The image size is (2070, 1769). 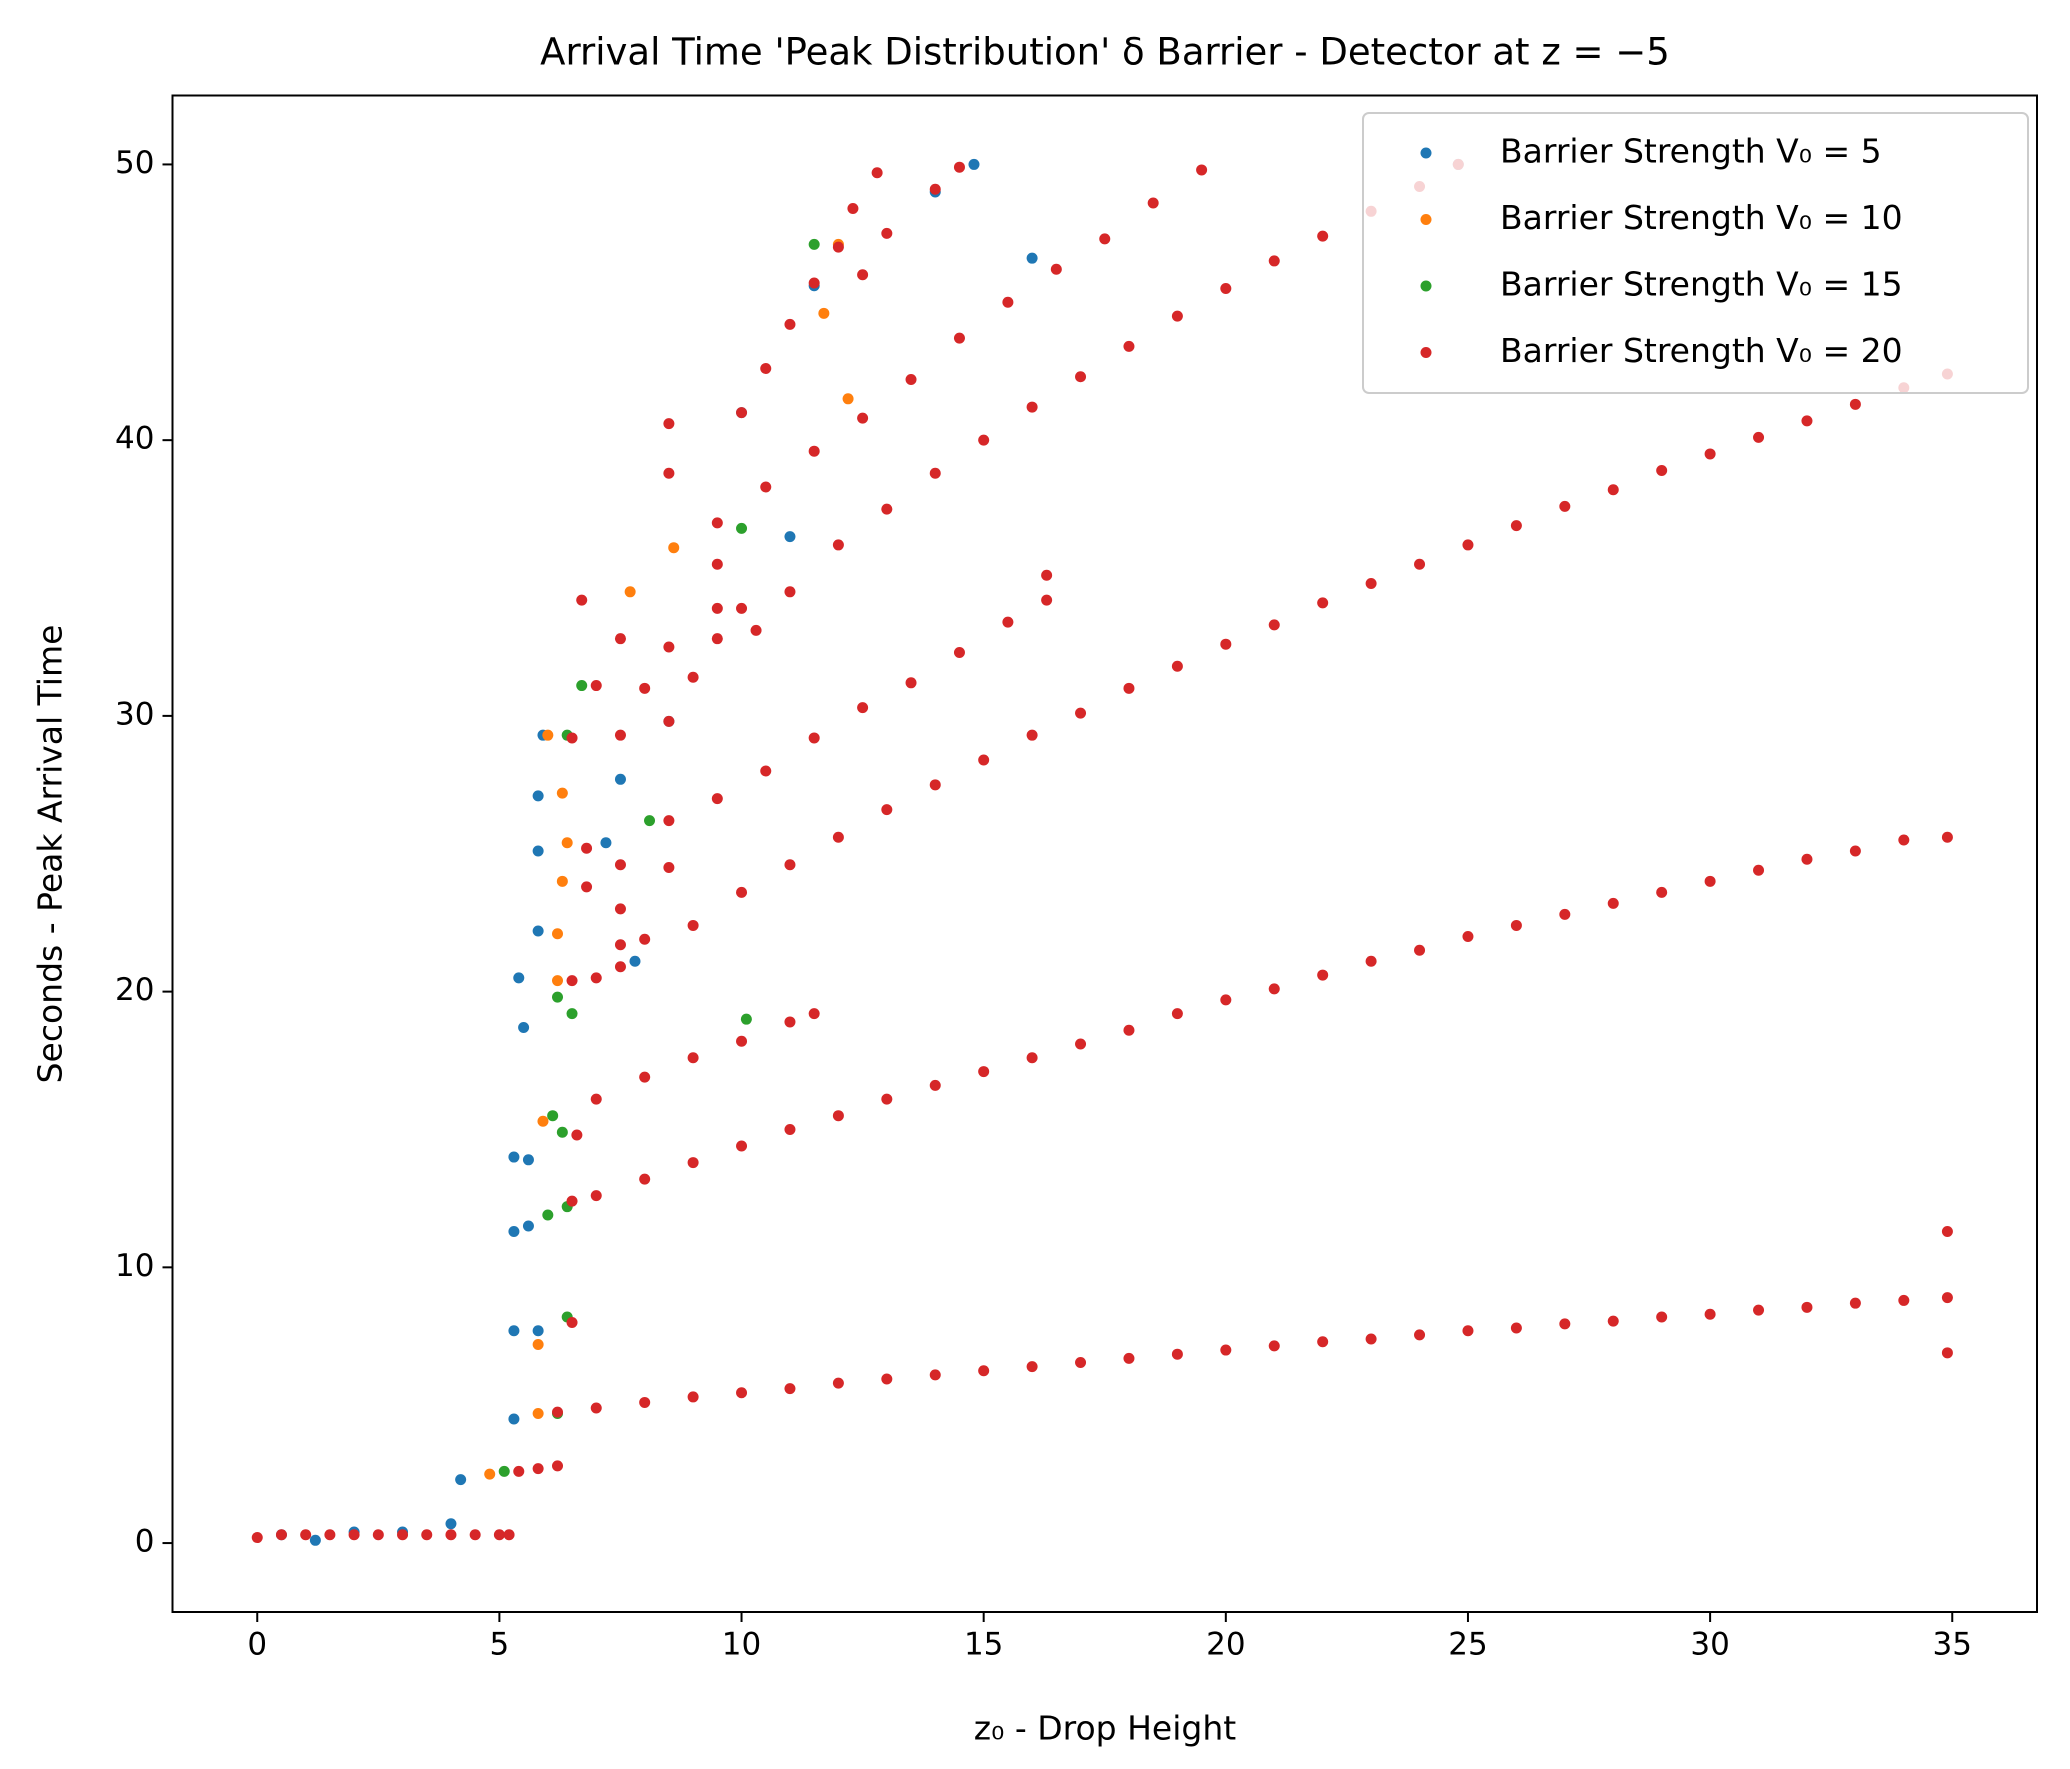 What do you see at coordinates (1709, 1645) in the screenshot?
I see `x-tick-label: 30` at bounding box center [1709, 1645].